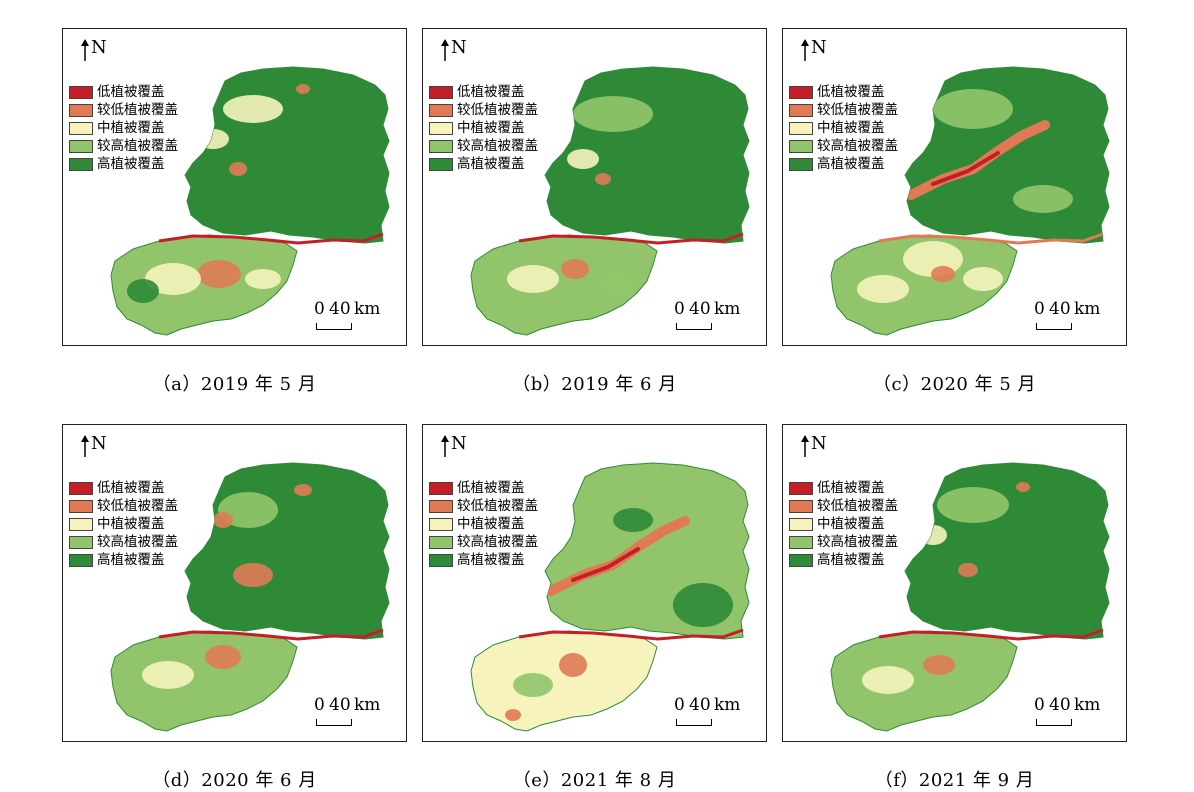 This screenshot has height=792, width=1194. Describe the element at coordinates (319, 309) in the screenshot. I see `scale-zero: 0` at that location.